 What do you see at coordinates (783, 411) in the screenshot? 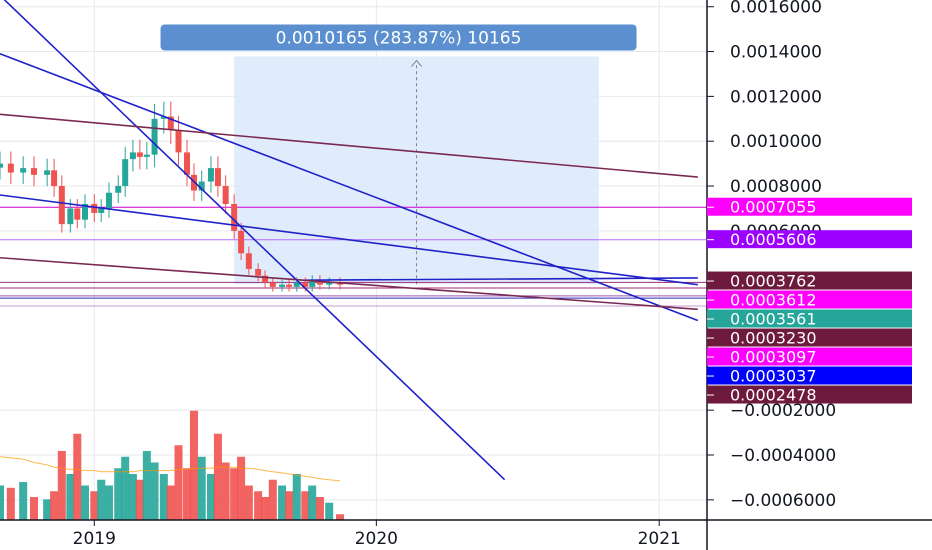
I see `price-tick-label: −0.0002000` at bounding box center [783, 411].